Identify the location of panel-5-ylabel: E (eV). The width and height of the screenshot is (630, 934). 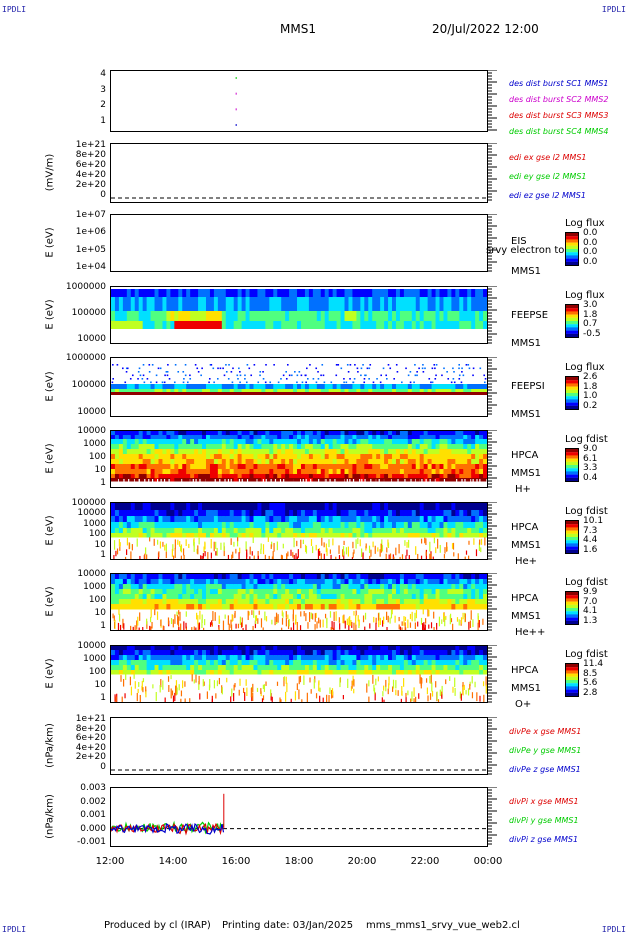
(50, 386).